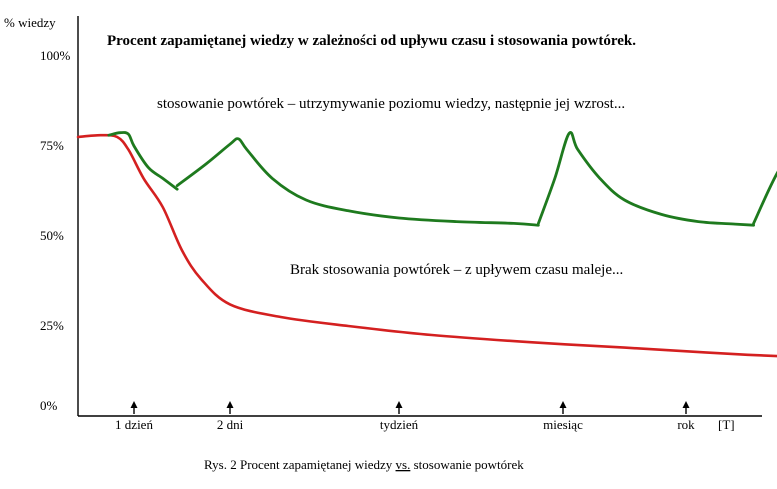 This screenshot has height=489, width=777. I want to click on x-tick-label: rok, so click(686, 424).